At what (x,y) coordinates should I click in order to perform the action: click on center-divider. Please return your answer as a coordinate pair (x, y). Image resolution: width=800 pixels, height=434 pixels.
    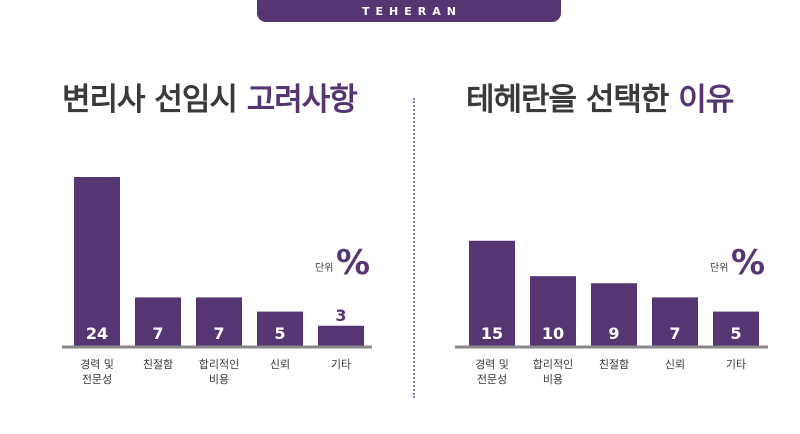
    Looking at the image, I should click on (414, 248).